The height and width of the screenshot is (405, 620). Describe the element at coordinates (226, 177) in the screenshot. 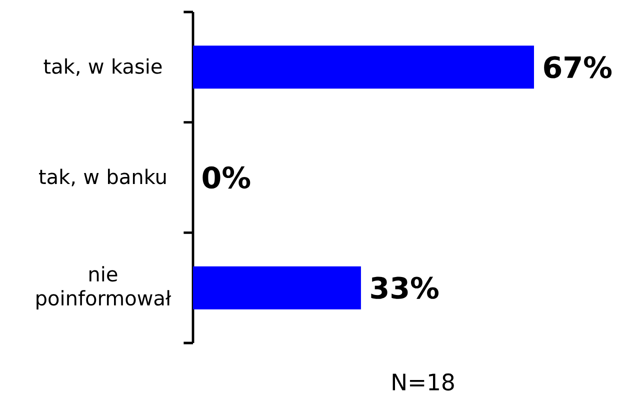

I see `data-label: 0%` at that location.